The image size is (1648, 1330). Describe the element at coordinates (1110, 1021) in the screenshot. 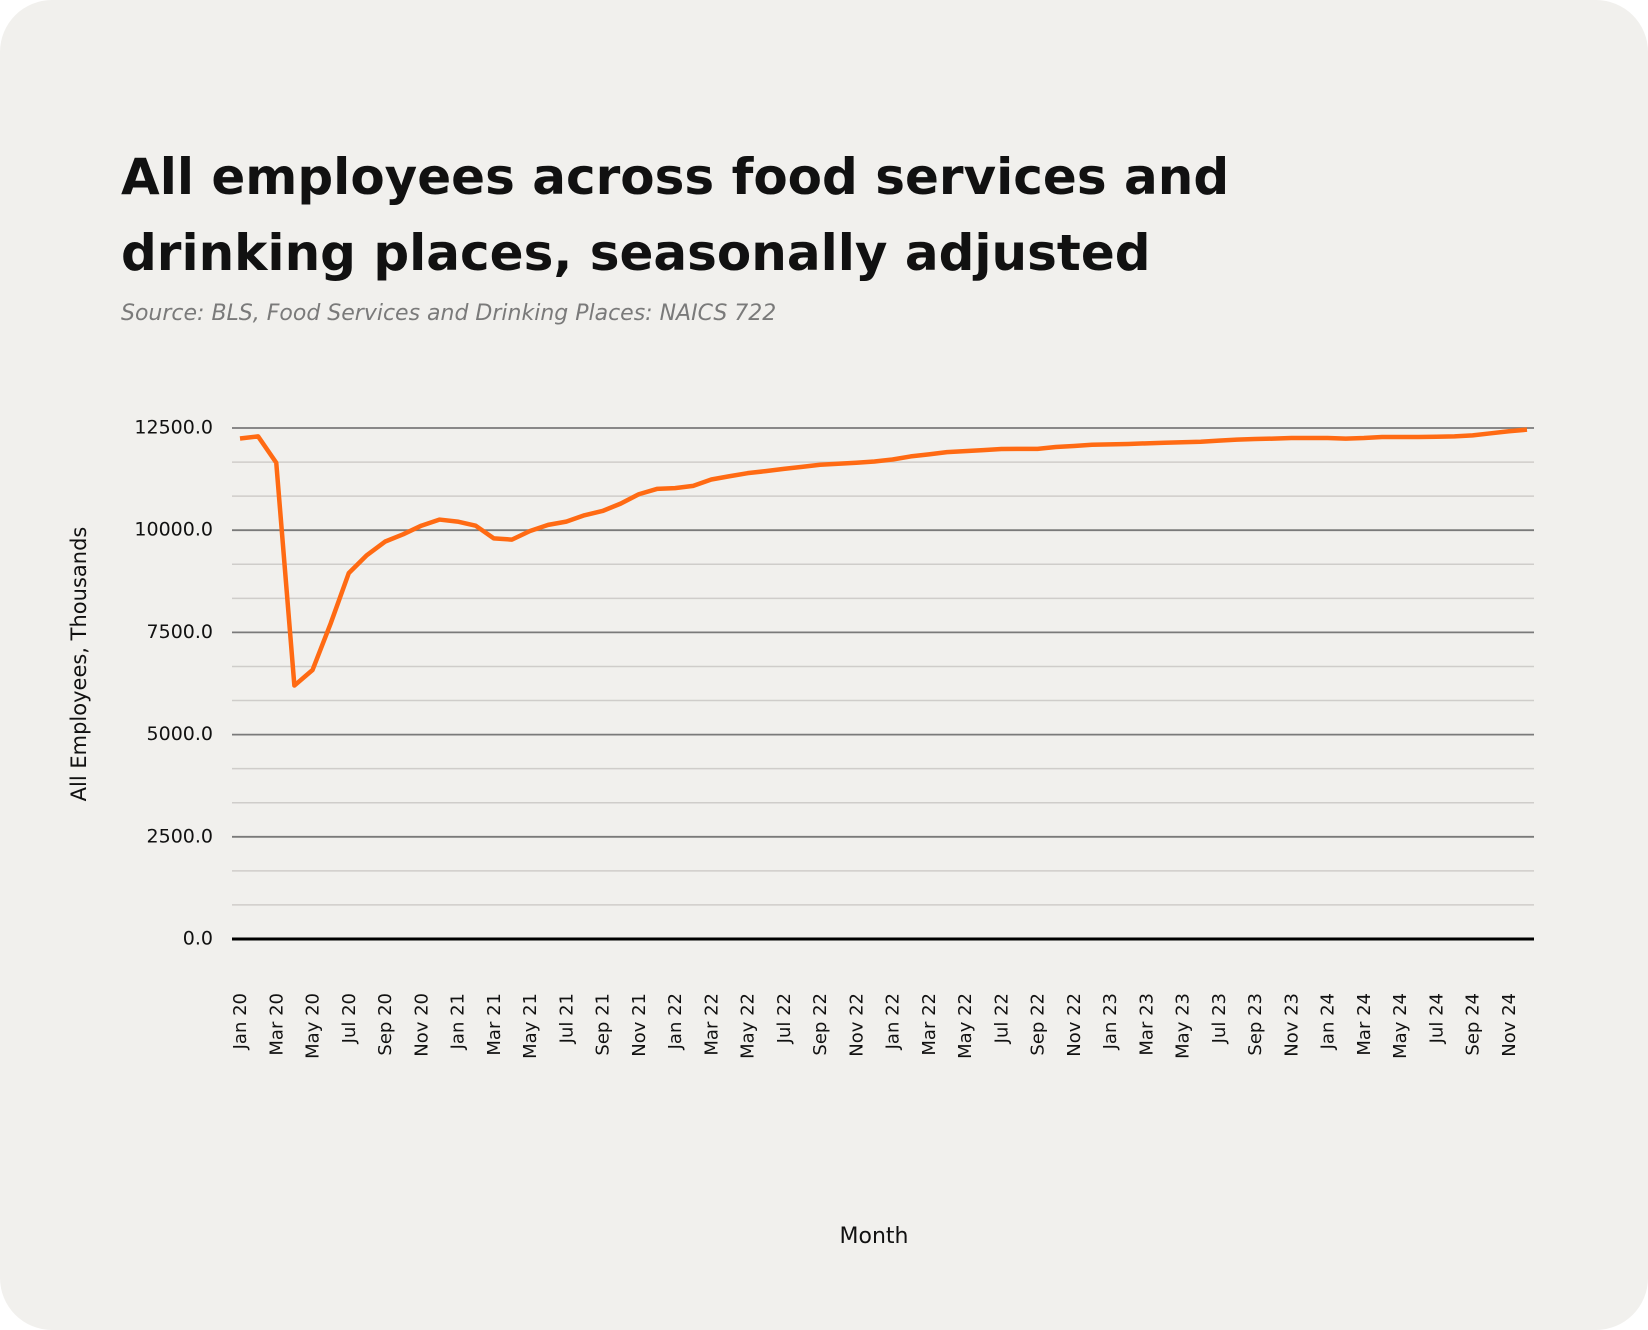

I see `x-tick-label: Jan 23` at that location.